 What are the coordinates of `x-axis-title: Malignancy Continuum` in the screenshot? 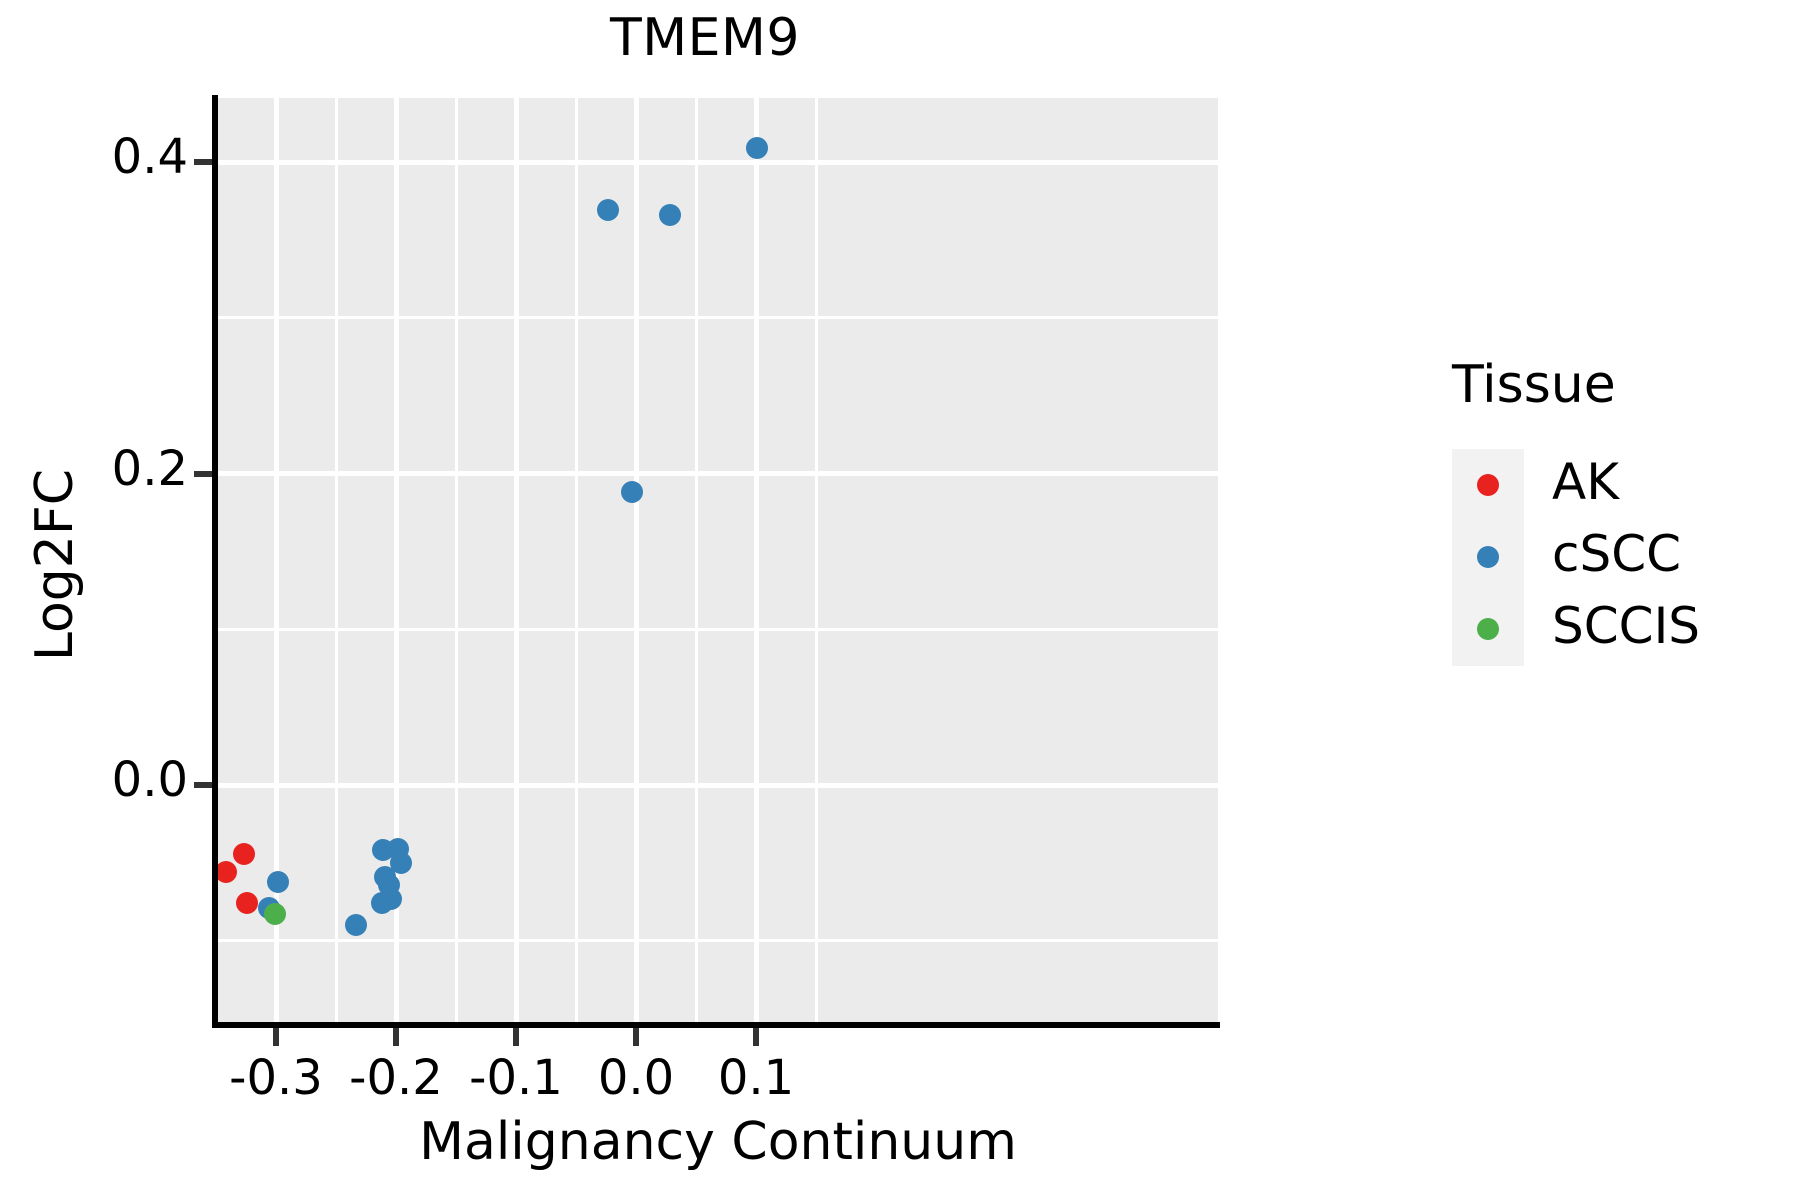 It's located at (718, 1142).